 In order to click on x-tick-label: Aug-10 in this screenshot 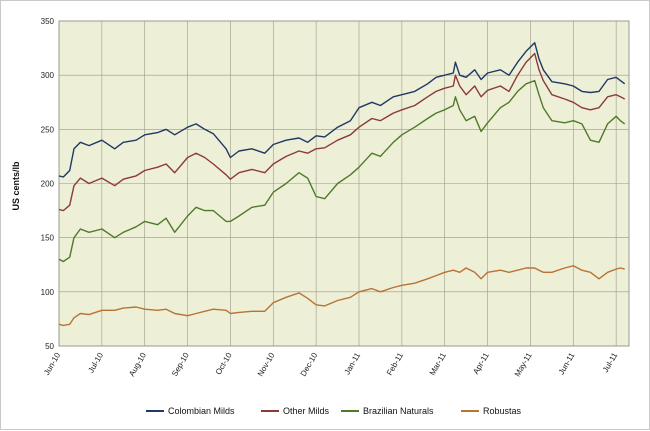, I will do `click(137, 364)`.